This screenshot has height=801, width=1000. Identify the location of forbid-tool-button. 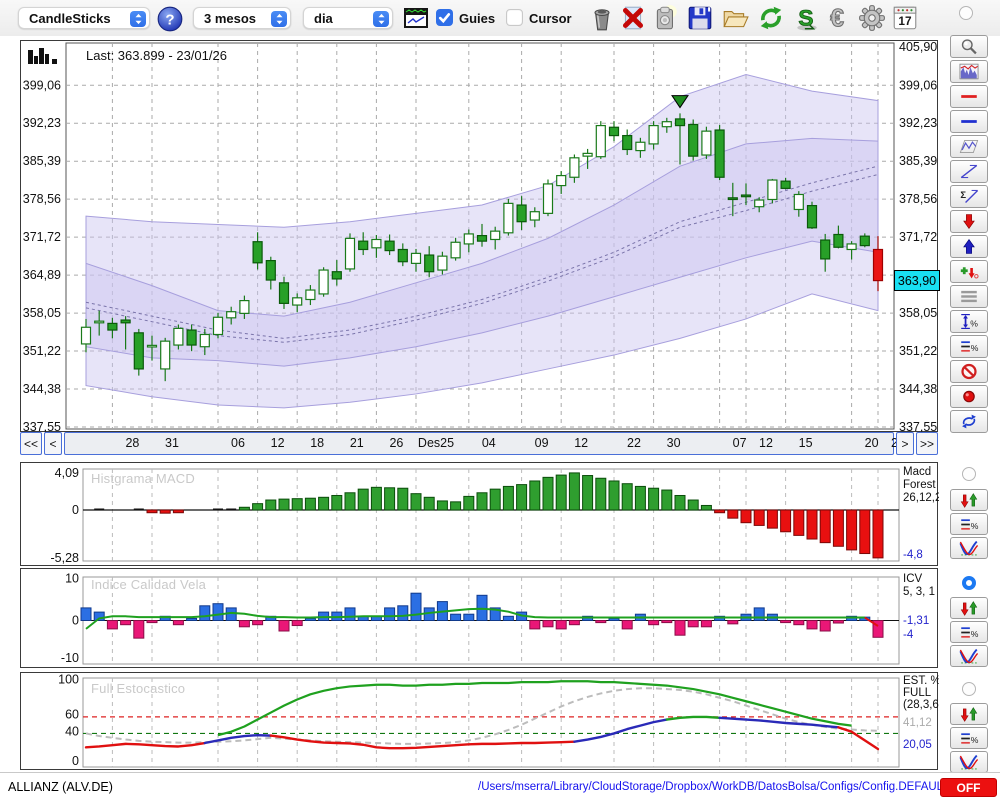
(969, 371).